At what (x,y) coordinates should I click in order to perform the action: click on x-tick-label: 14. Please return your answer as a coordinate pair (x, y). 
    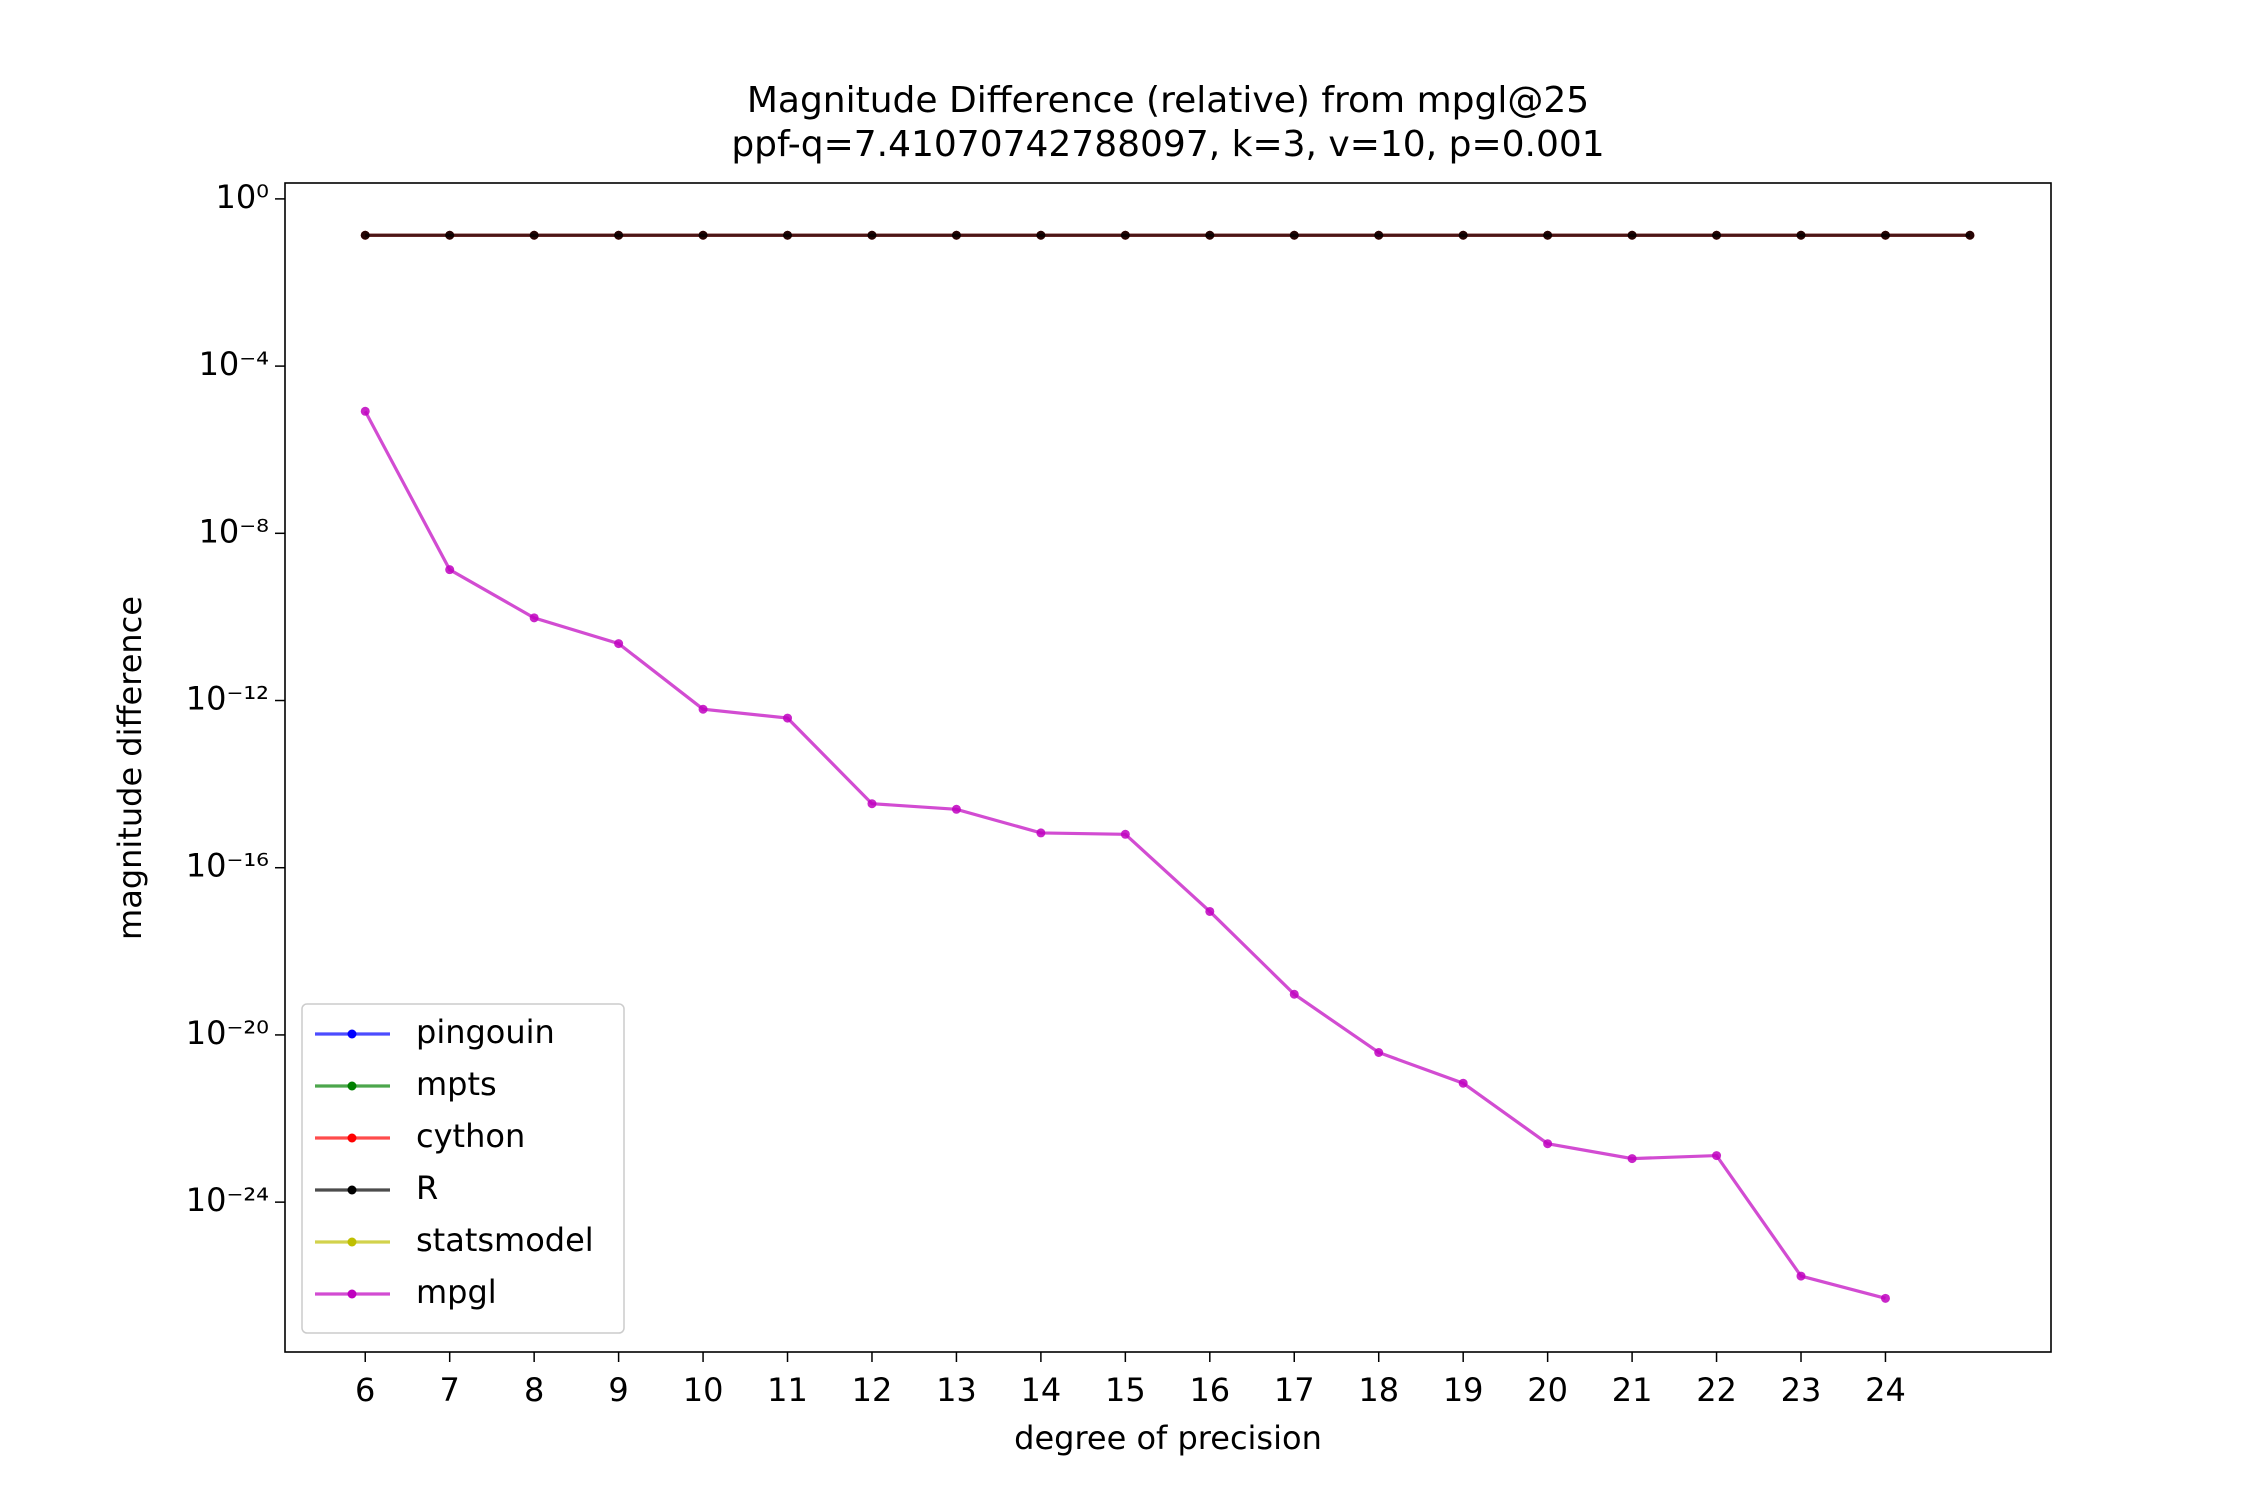
    Looking at the image, I should click on (1041, 1390).